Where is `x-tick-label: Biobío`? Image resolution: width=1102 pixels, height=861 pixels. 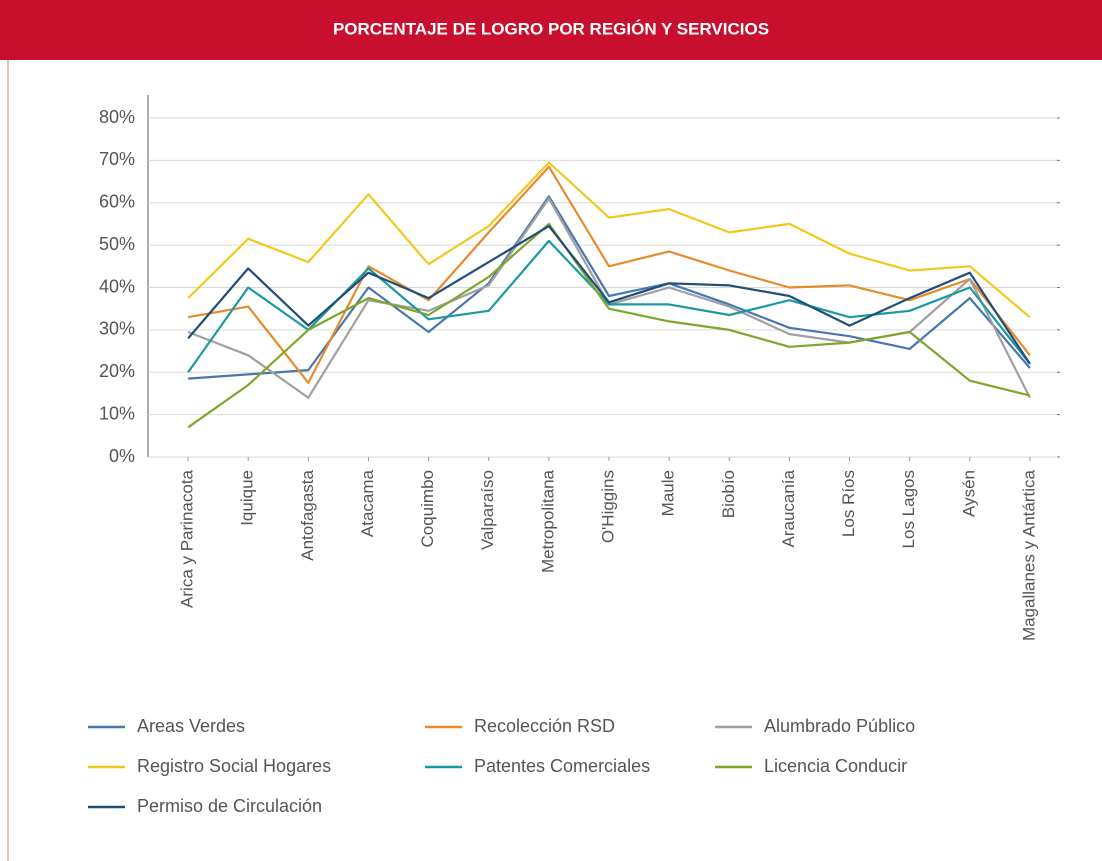
x-tick-label: Biobío is located at coordinates (728, 494).